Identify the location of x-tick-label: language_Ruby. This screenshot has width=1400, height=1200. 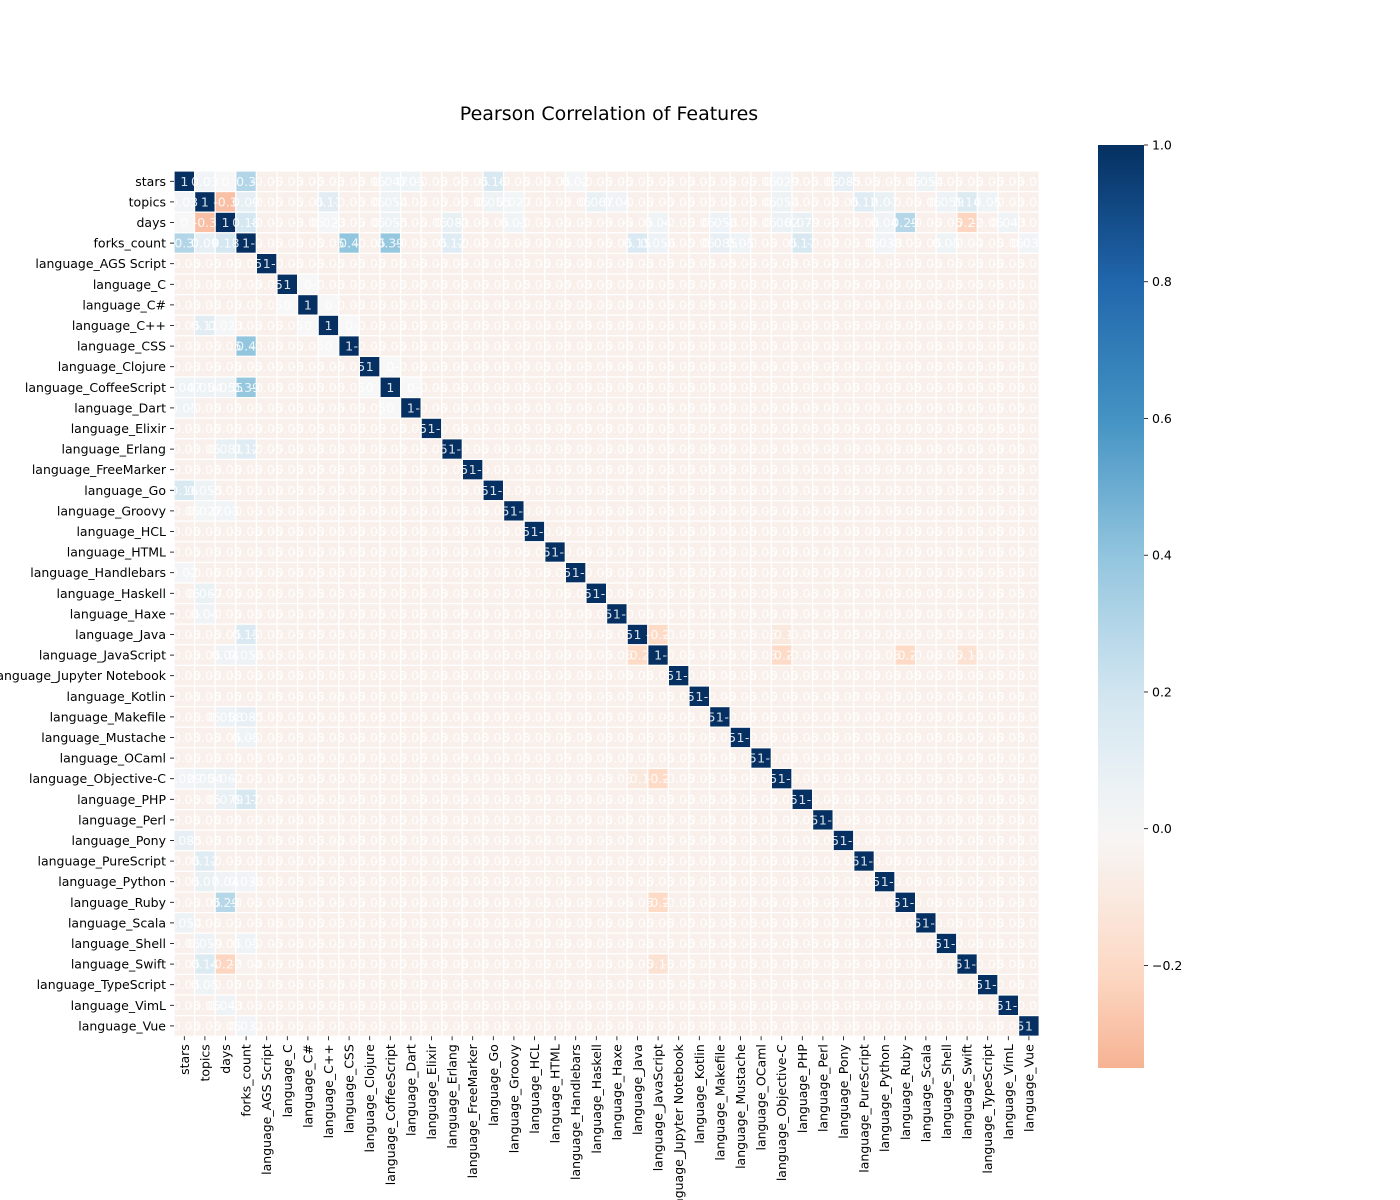
(905, 1092).